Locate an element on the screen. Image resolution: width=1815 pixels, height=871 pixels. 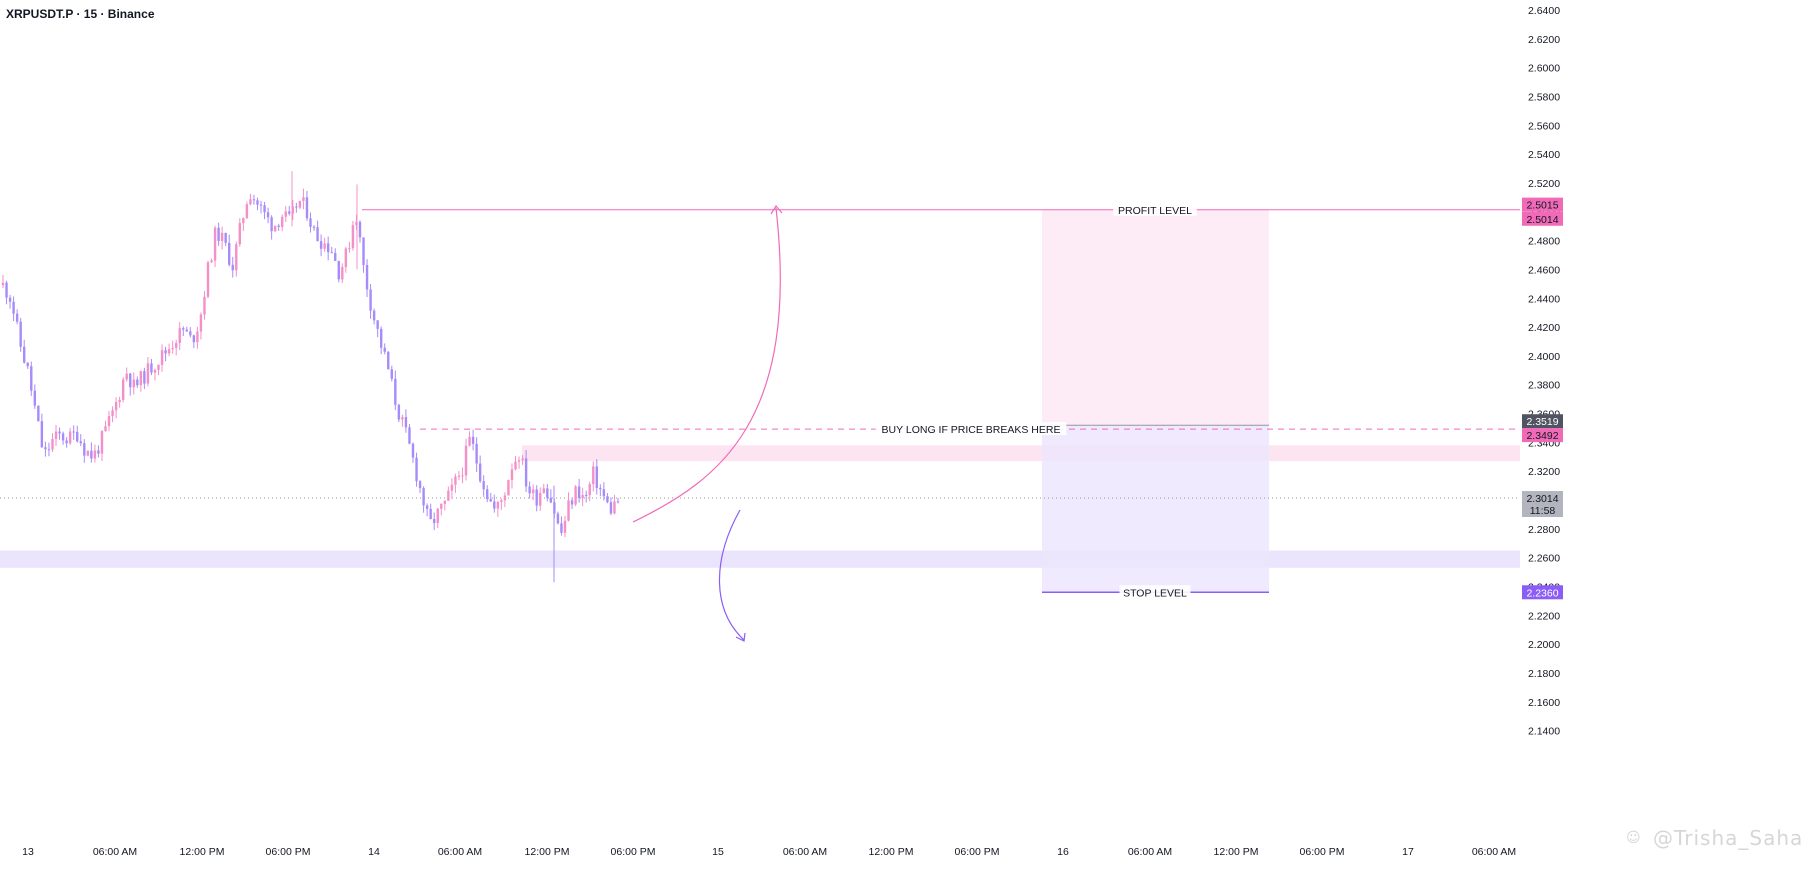
entry-level-label-bg is located at coordinates (971, 429).